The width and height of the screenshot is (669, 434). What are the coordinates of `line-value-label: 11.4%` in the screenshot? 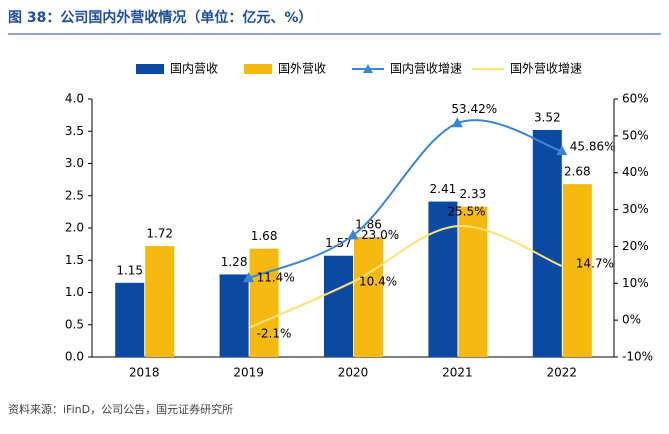 It's located at (276, 278).